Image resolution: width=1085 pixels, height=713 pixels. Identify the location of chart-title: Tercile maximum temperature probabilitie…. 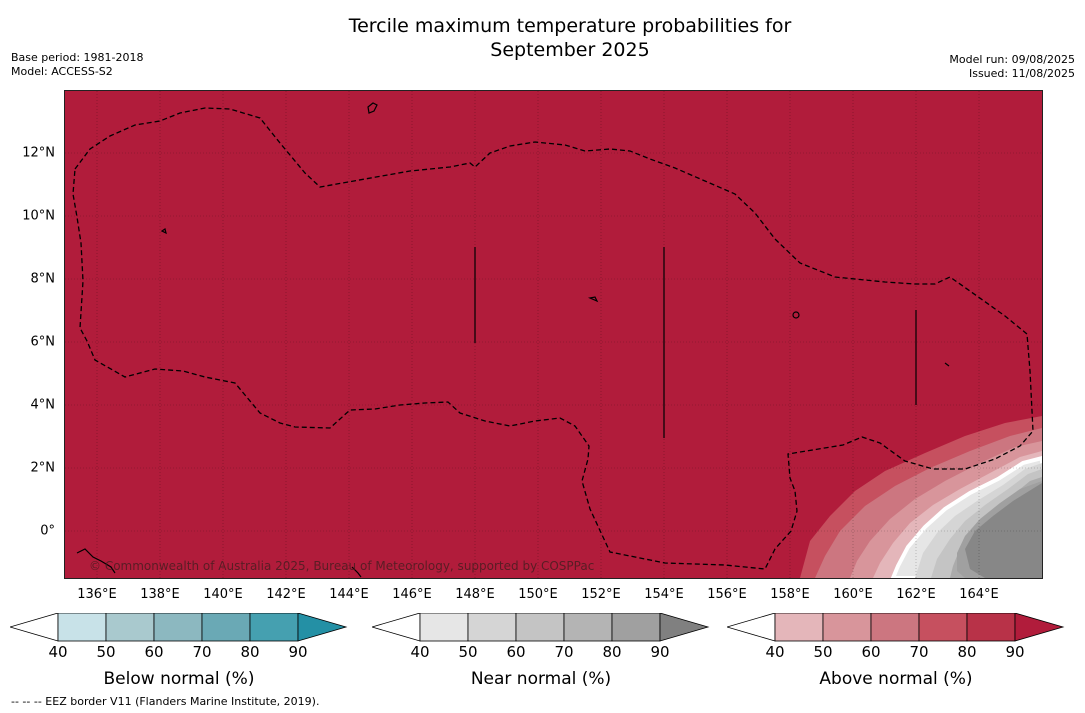
(542, 38).